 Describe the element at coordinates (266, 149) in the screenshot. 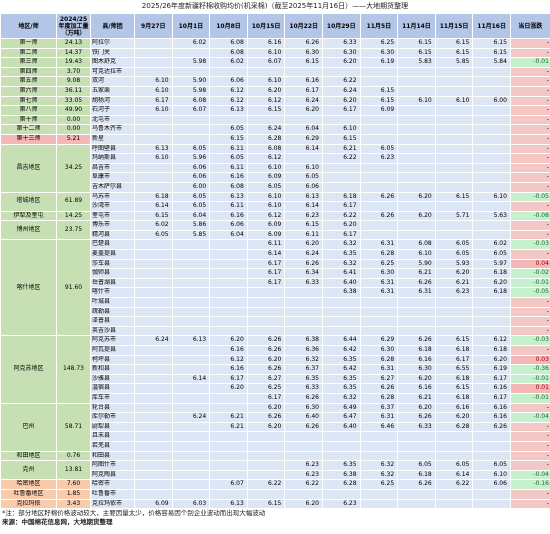

I see `price-cell: 6.08` at that location.